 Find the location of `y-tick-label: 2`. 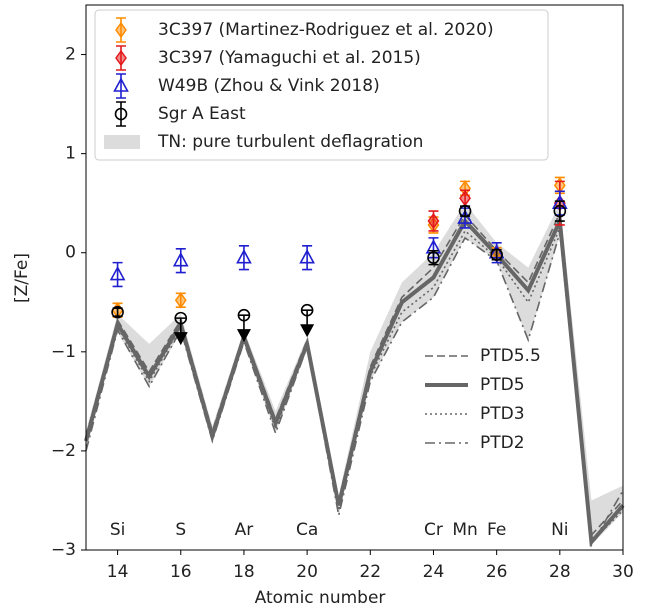

y-tick-label: 2 is located at coordinates (70, 55).